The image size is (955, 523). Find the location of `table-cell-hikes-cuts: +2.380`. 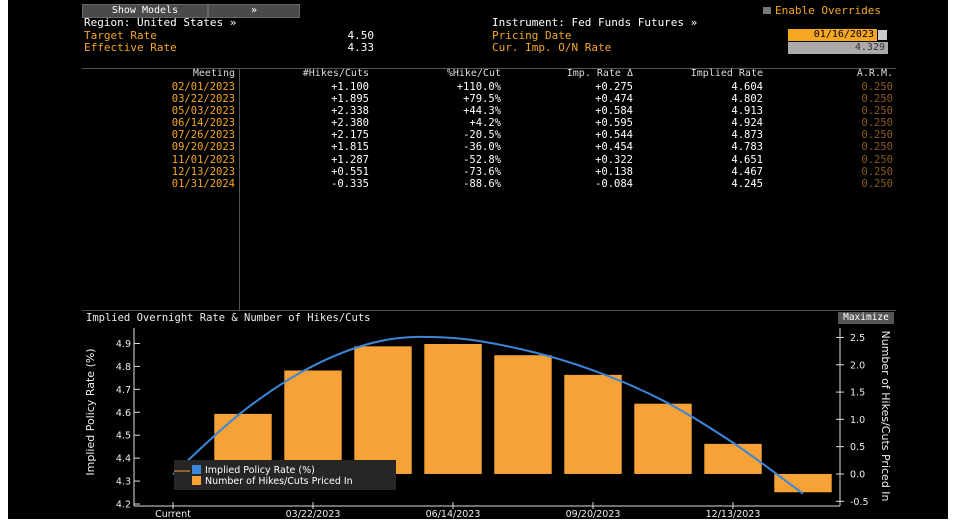

table-cell-hikes-cuts: +2.380 is located at coordinates (350, 123).